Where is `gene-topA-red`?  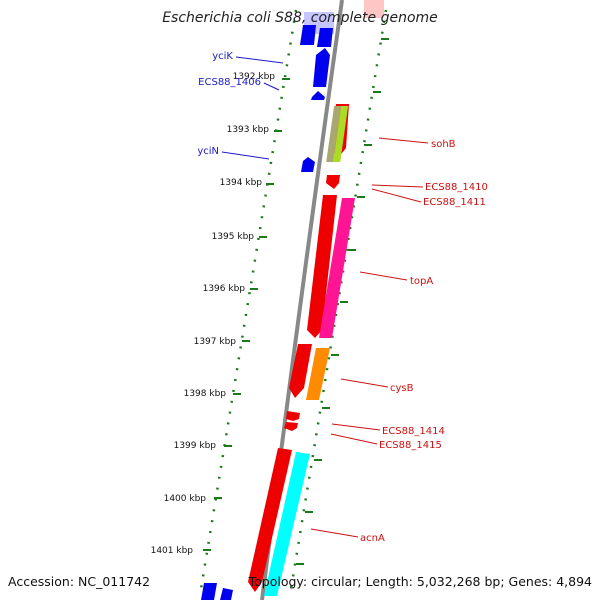 gene-topA-red is located at coordinates (322, 266).